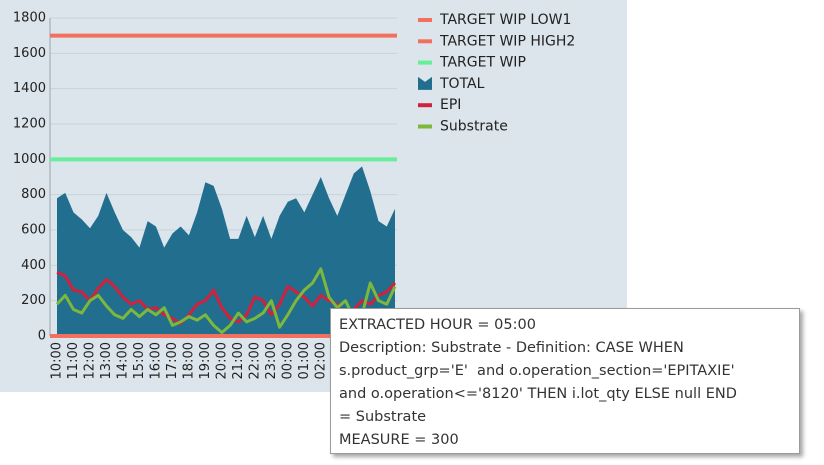  What do you see at coordinates (462, 84) in the screenshot?
I see `legend-label: TOTAL` at bounding box center [462, 84].